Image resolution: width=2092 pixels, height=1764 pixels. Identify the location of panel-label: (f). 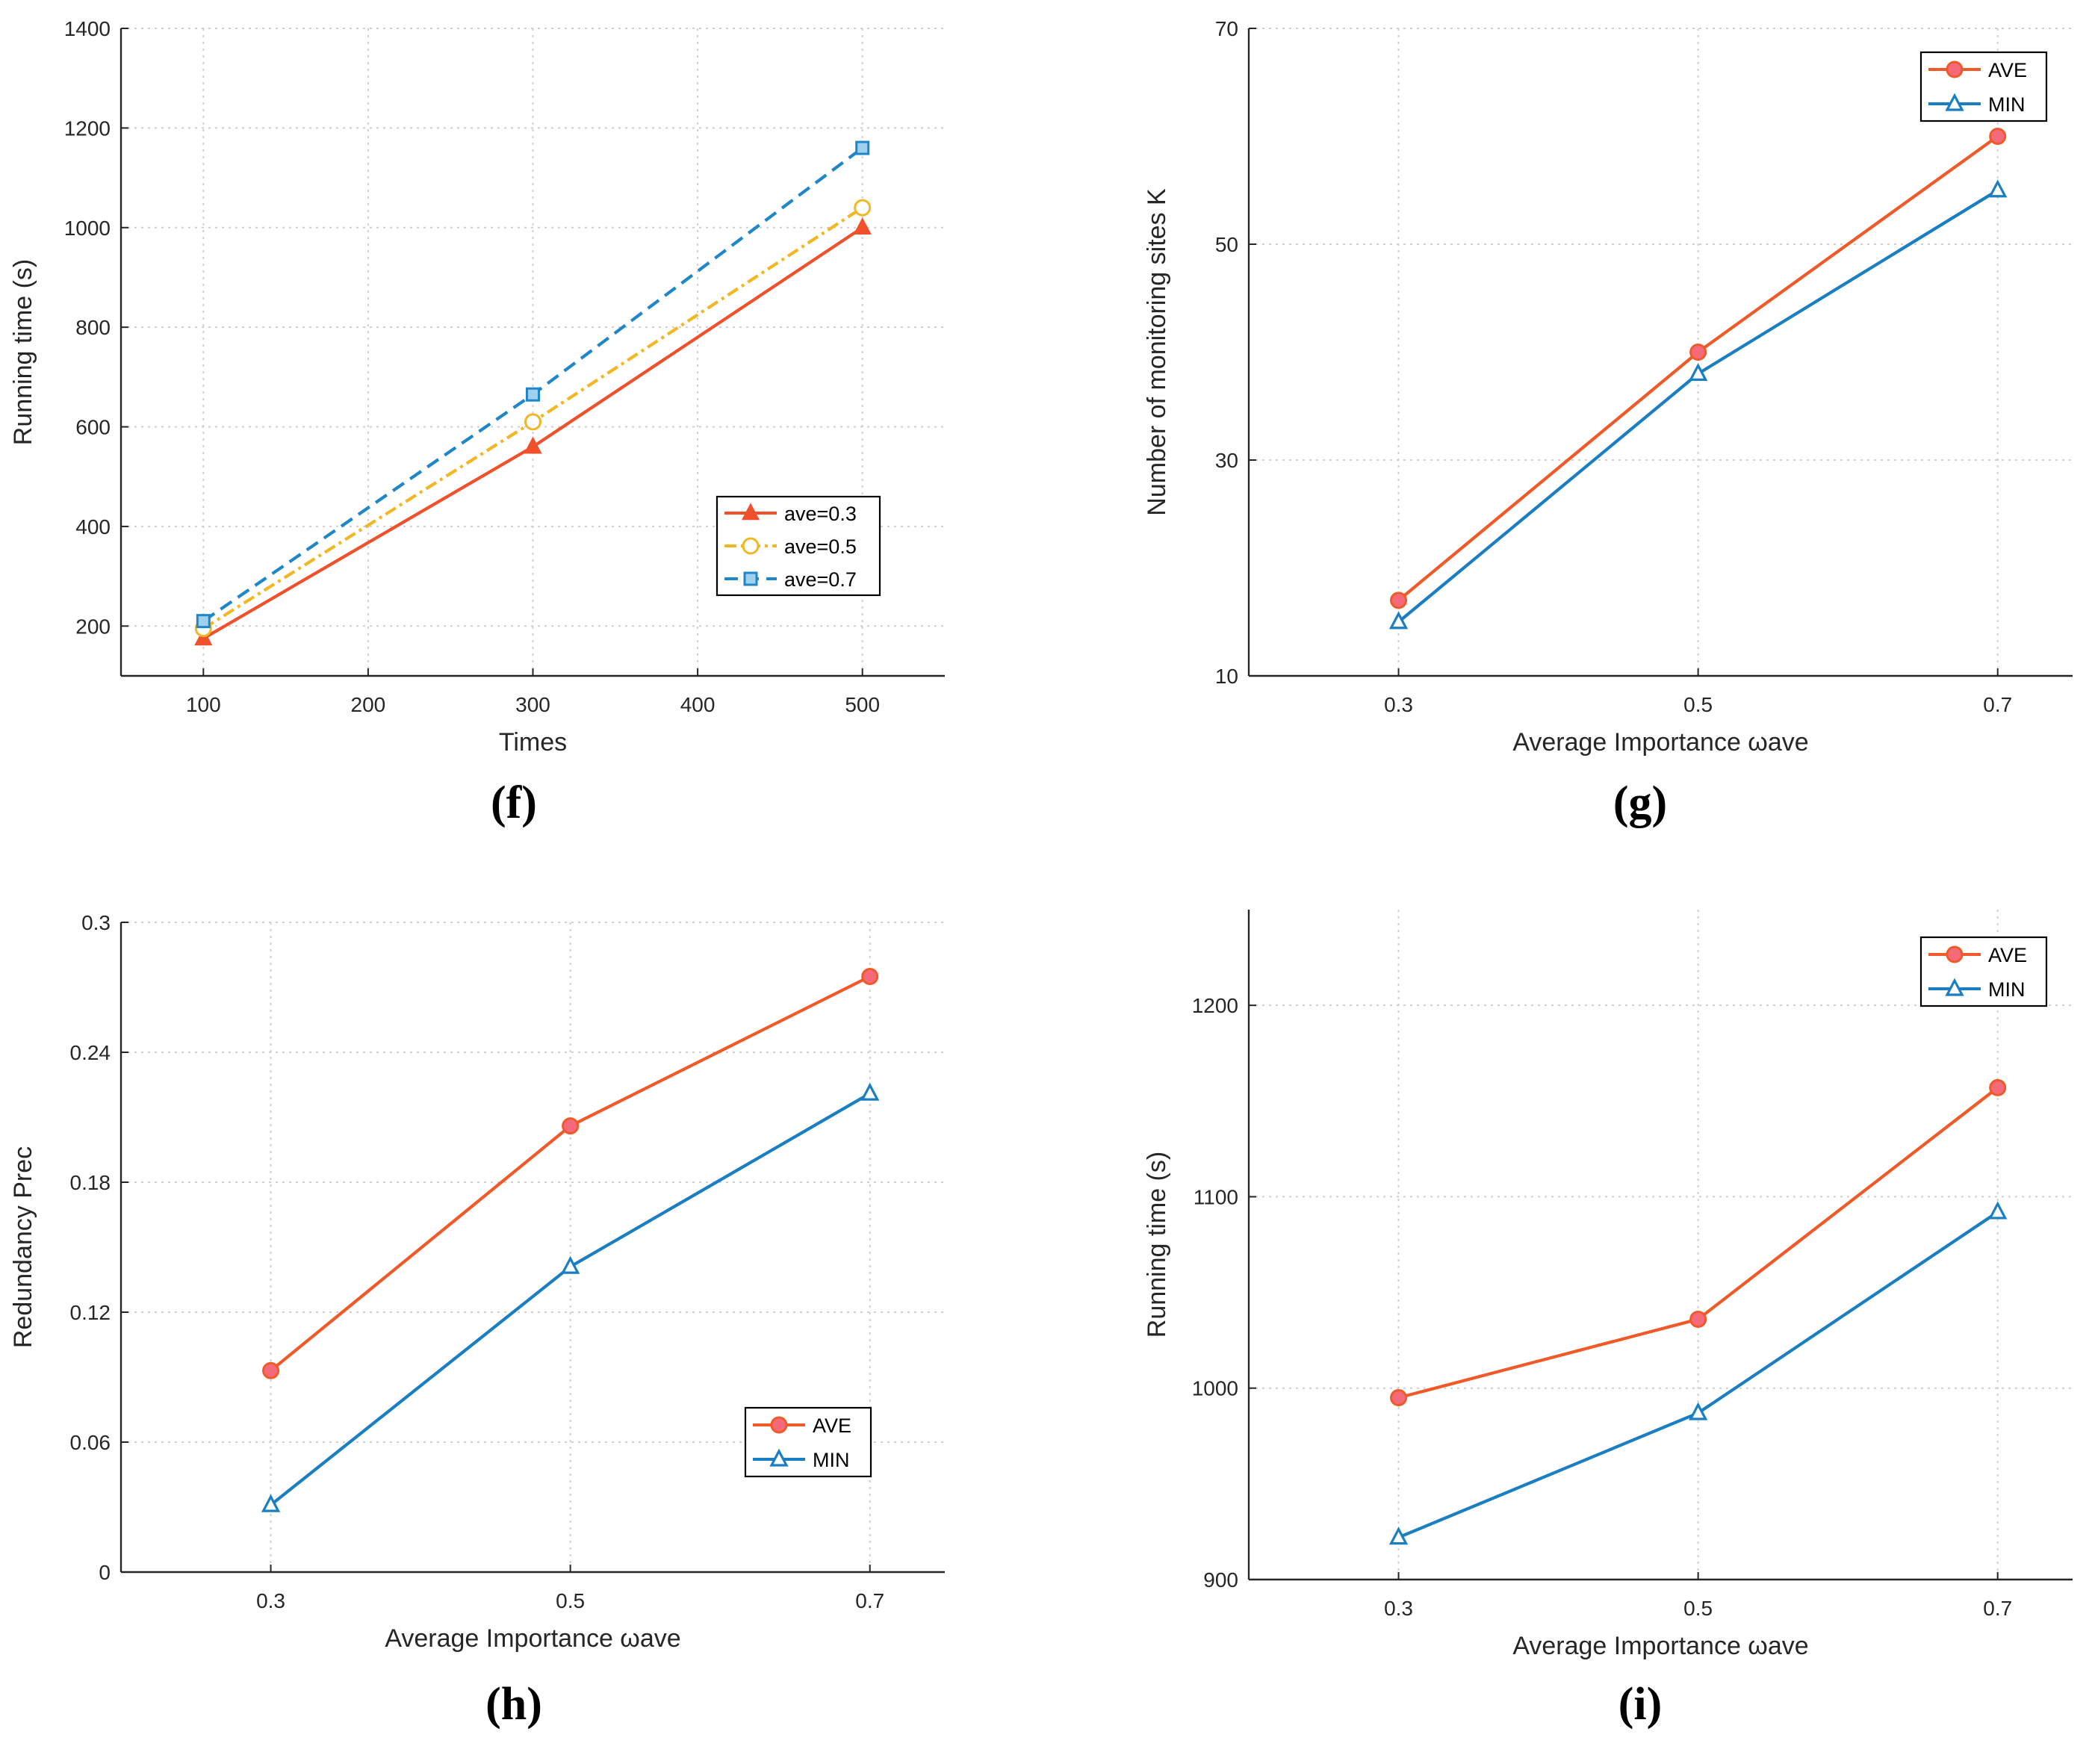
(514, 802).